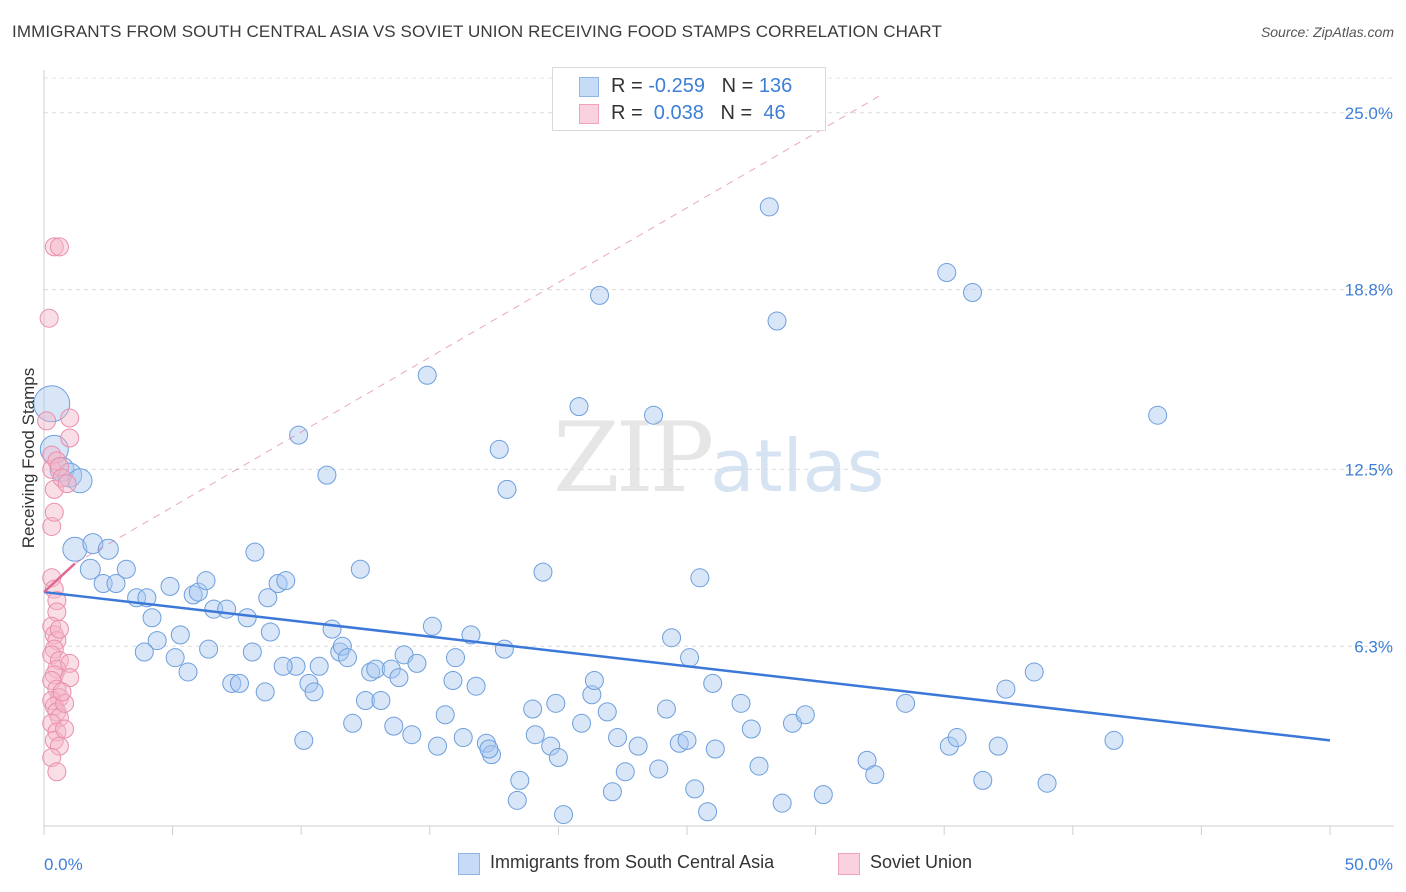  What do you see at coordinates (630, 113) in the screenshot?
I see `legend-r-label: R =` at bounding box center [630, 113].